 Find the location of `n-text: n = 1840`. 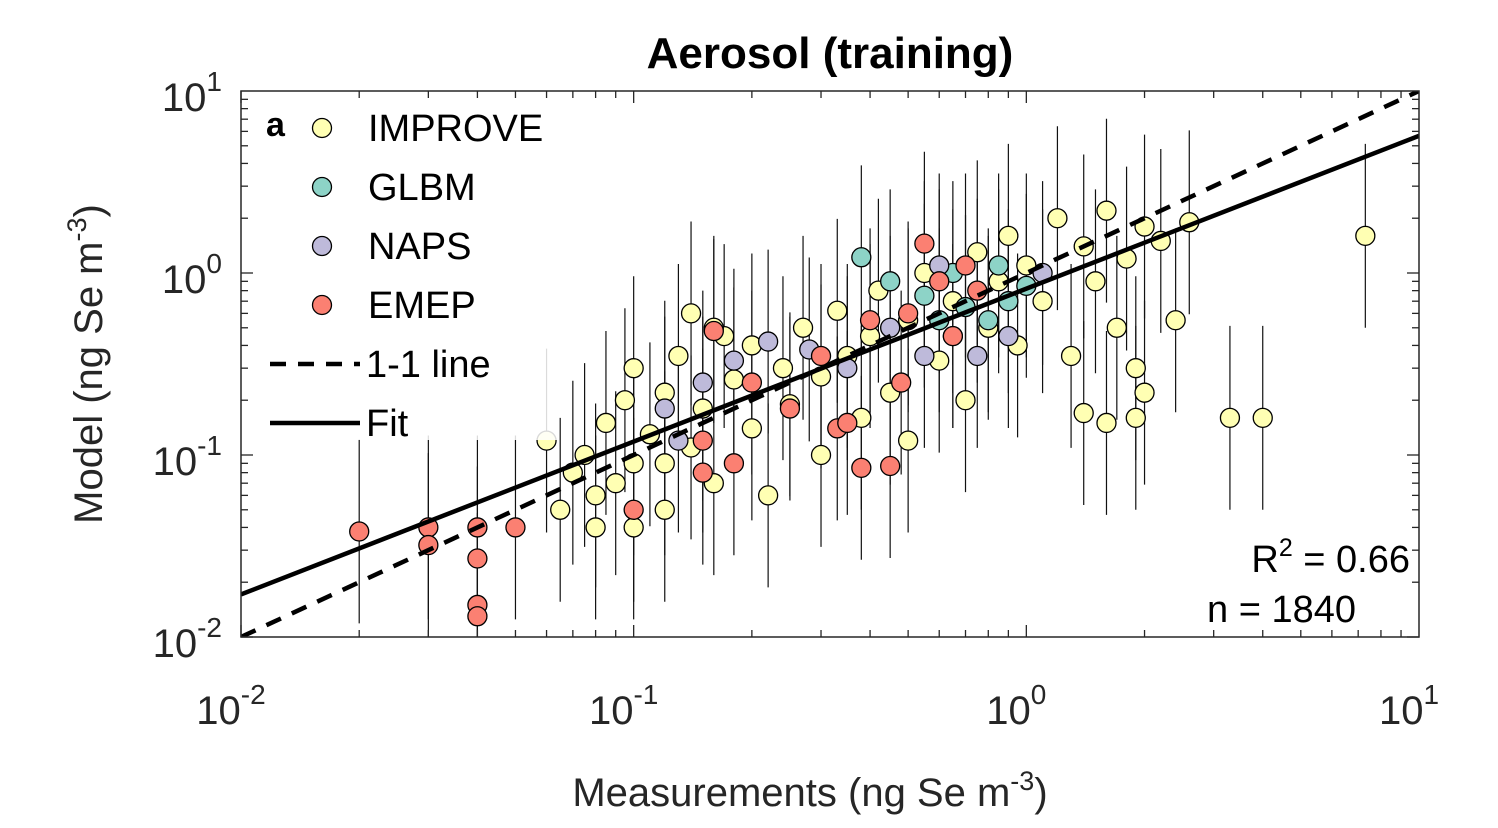

n-text: n = 1840 is located at coordinates (1281, 610).